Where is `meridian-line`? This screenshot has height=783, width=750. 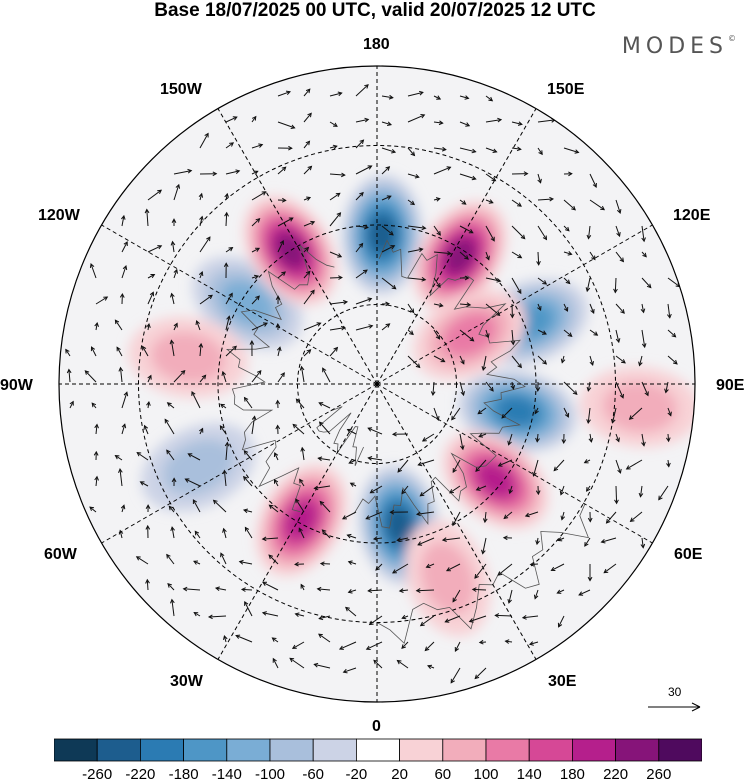
meridian-line is located at coordinates (297, 246).